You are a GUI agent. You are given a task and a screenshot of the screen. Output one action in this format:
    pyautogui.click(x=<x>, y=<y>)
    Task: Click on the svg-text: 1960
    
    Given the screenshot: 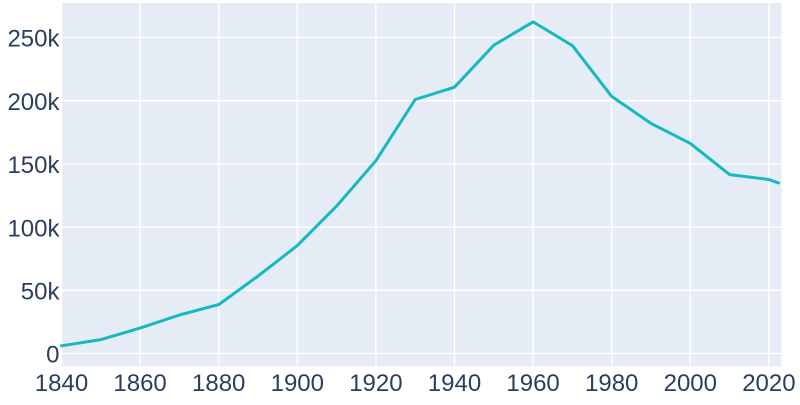 What is the action you would take?
    pyautogui.click(x=532, y=383)
    